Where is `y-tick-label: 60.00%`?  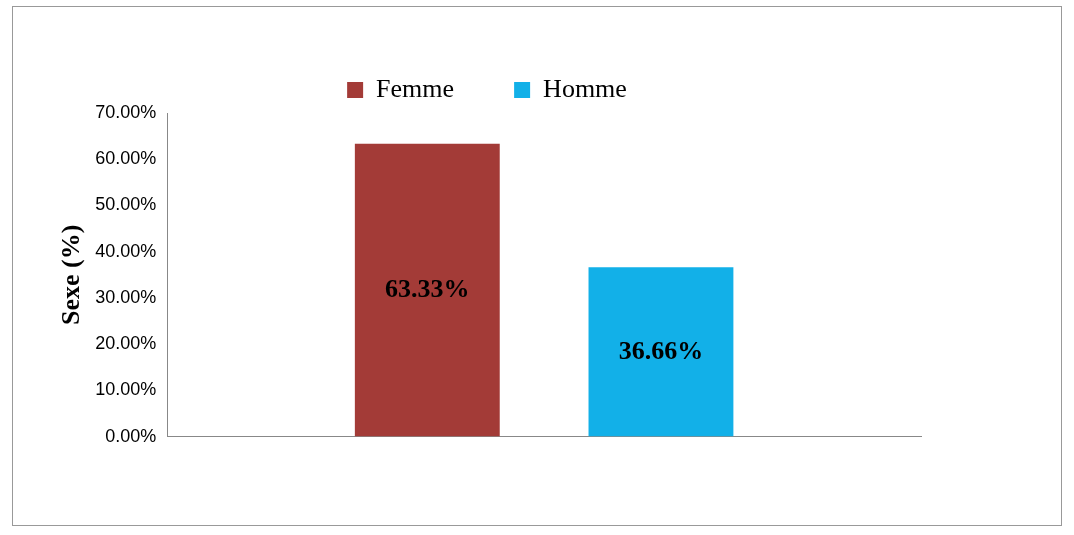 y-tick-label: 60.00% is located at coordinates (126, 158).